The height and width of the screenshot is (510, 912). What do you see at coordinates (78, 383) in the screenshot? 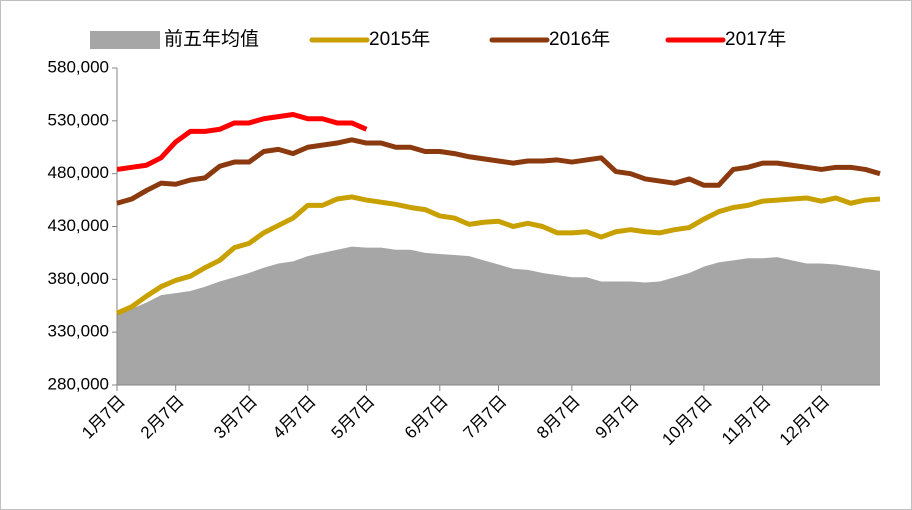
I see `y-tick-label: 280,000` at bounding box center [78, 383].